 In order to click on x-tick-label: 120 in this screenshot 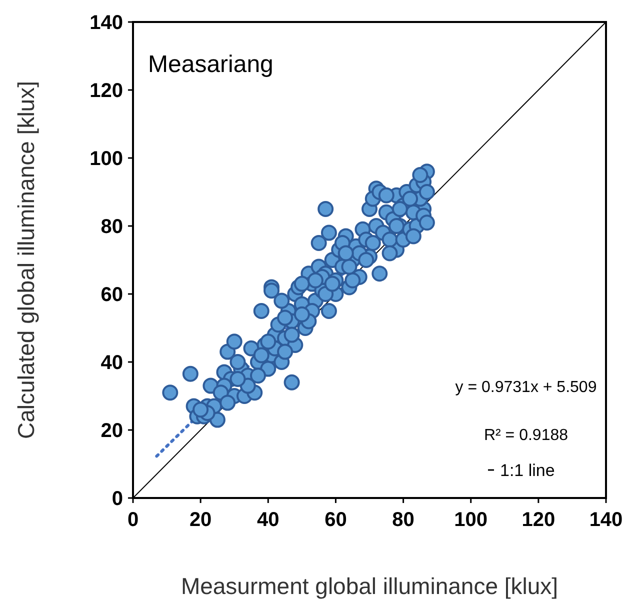, I will do `click(539, 520)`.